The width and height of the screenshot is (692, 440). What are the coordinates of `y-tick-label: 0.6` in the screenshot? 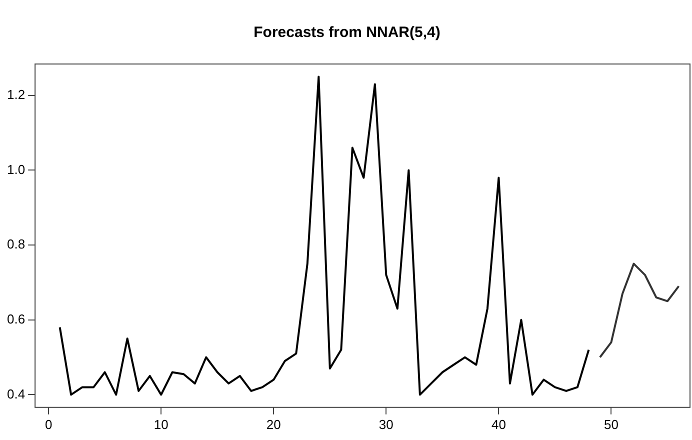 It's located at (16, 318).